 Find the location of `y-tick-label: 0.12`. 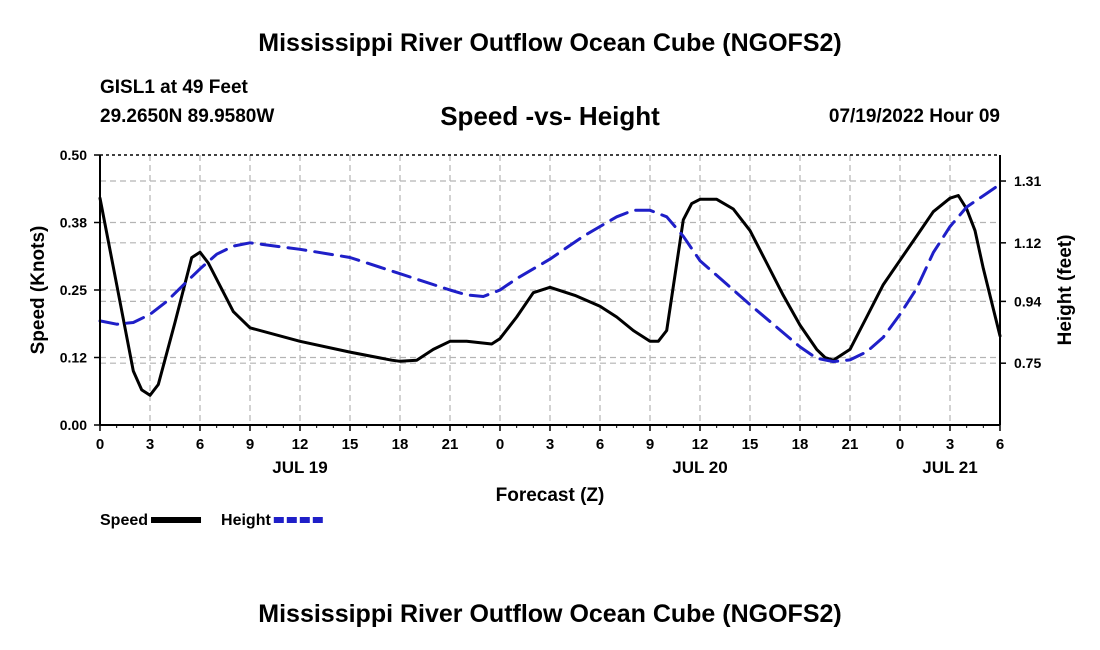

y-tick-label: 0.12 is located at coordinates (73, 358).